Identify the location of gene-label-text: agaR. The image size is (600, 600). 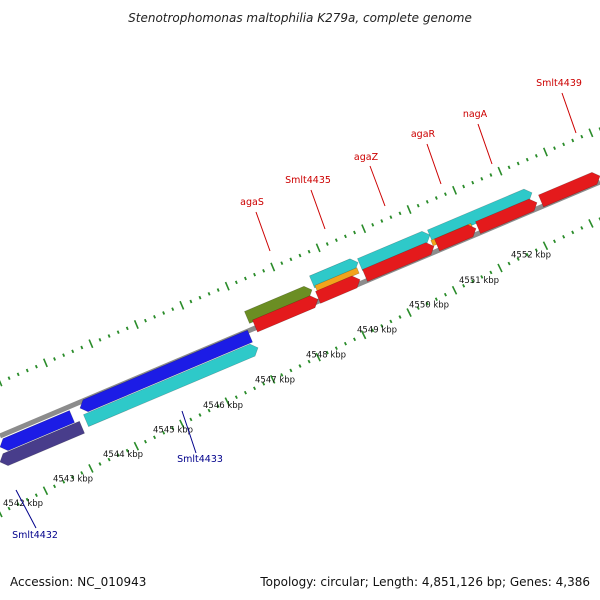
(423, 134).